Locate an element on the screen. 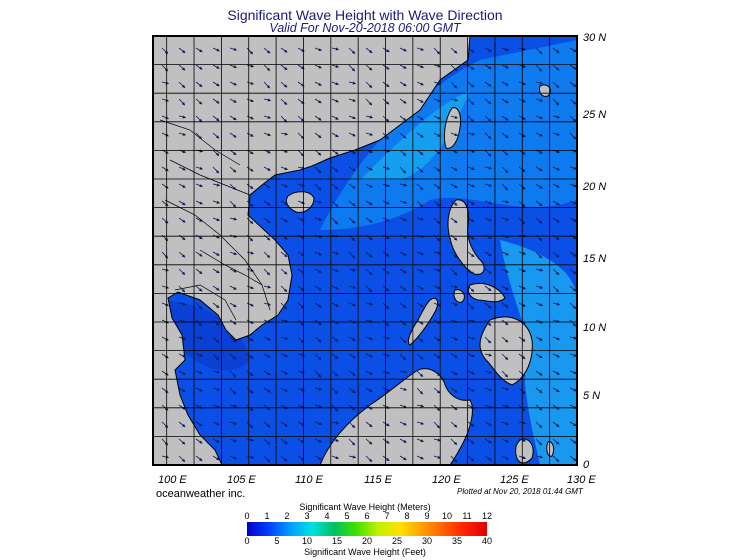 The width and height of the screenshot is (755, 560). lon-label-125e: 125 E is located at coordinates (514, 480).